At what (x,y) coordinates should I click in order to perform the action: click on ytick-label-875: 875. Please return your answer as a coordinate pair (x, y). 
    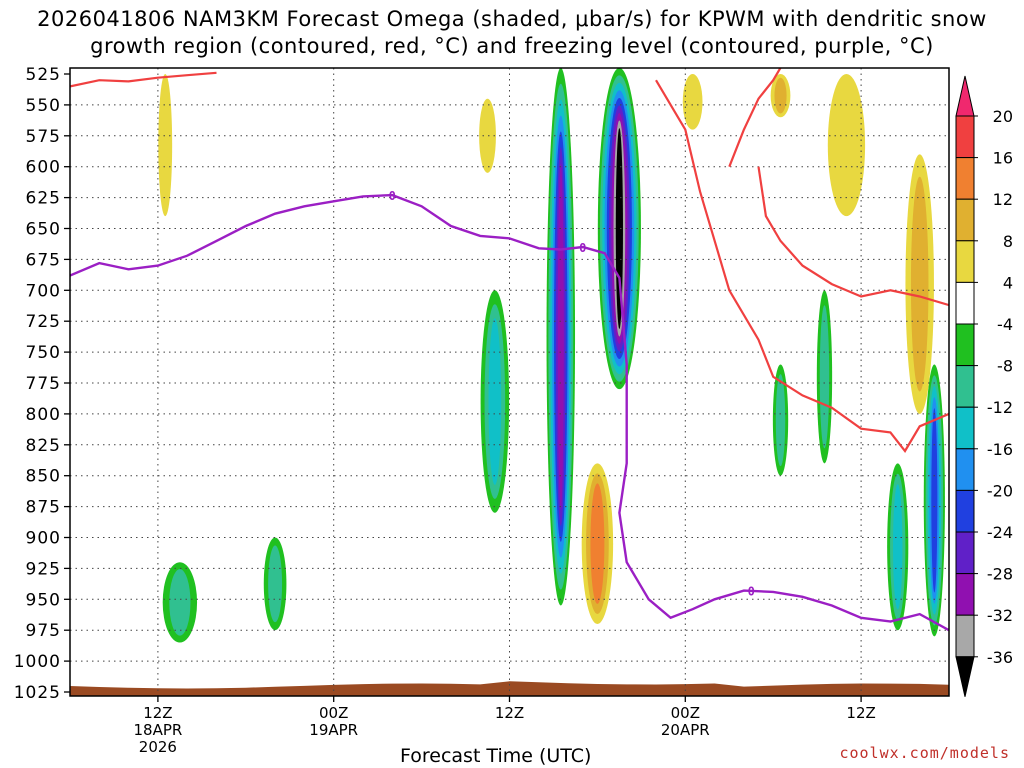
    Looking at the image, I should click on (43, 508).